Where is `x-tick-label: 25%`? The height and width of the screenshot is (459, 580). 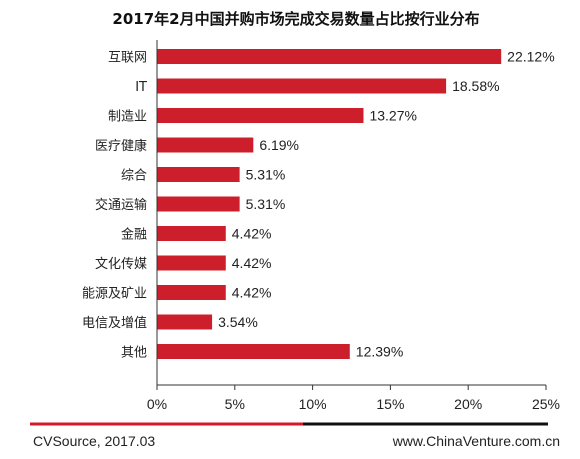
x-tick-label: 25% is located at coordinates (546, 404).